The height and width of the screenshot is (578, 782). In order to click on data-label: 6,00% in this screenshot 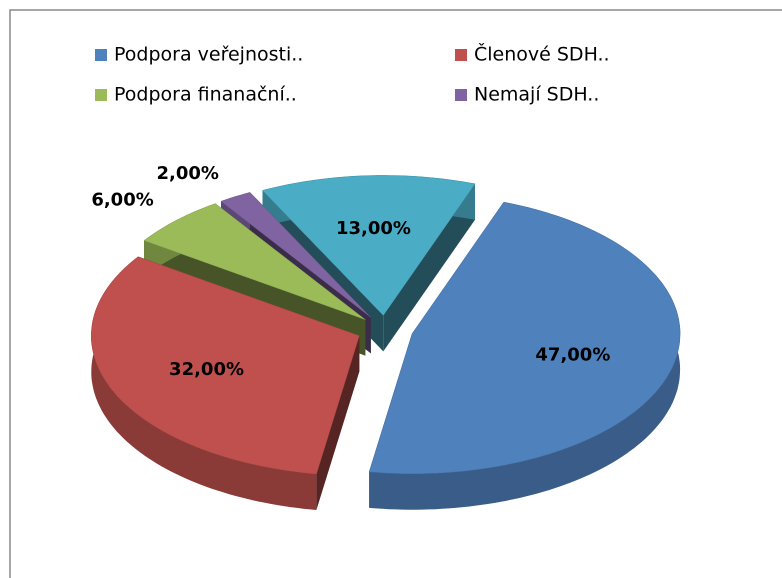, I will do `click(122, 199)`.